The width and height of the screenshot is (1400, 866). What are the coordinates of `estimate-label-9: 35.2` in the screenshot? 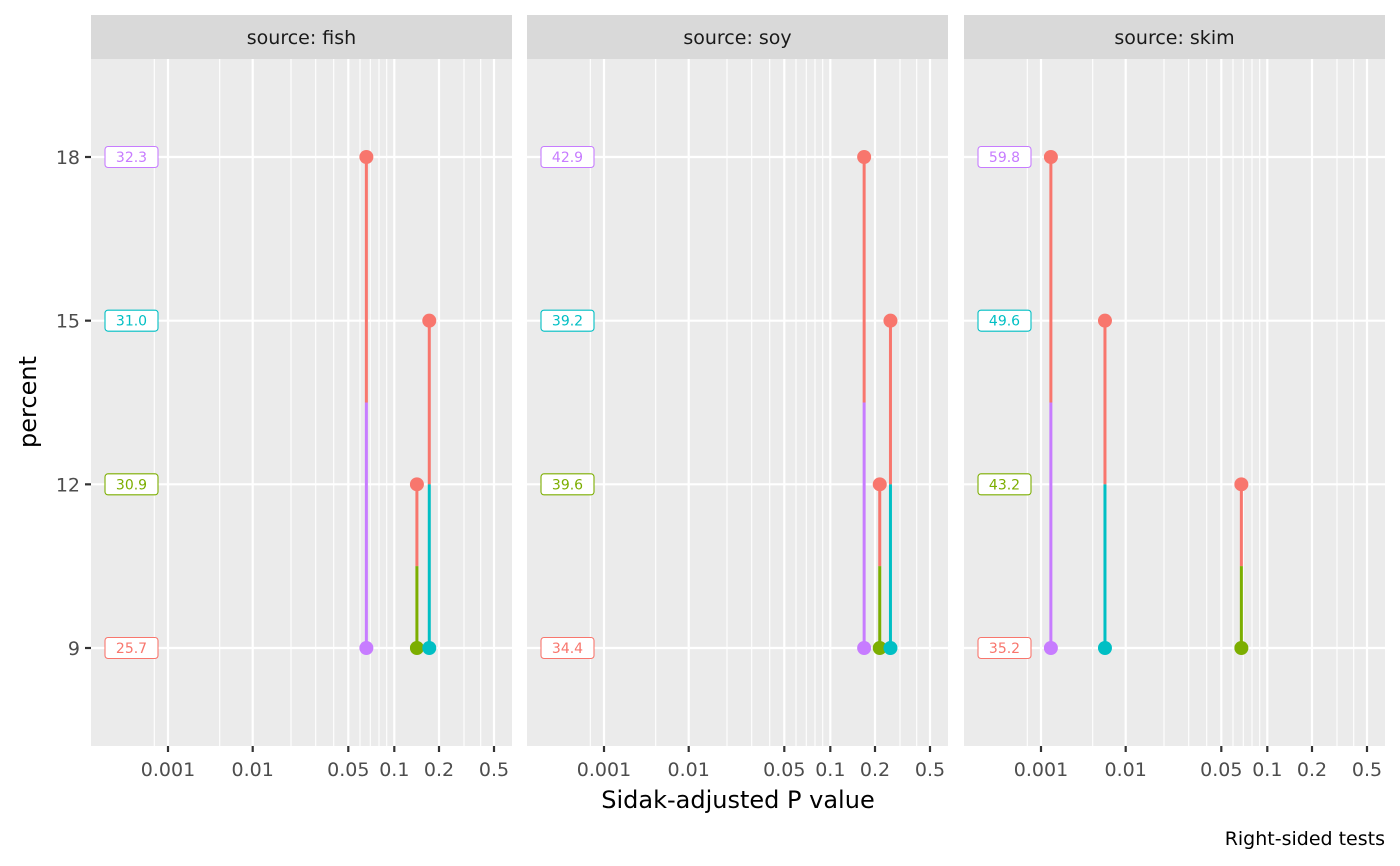 It's located at (1004, 648).